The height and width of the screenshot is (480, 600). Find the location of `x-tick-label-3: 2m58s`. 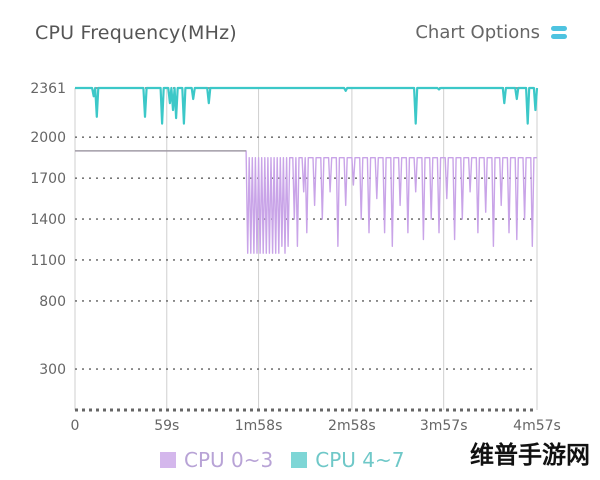

x-tick-label-3: 2m58s is located at coordinates (352, 426).